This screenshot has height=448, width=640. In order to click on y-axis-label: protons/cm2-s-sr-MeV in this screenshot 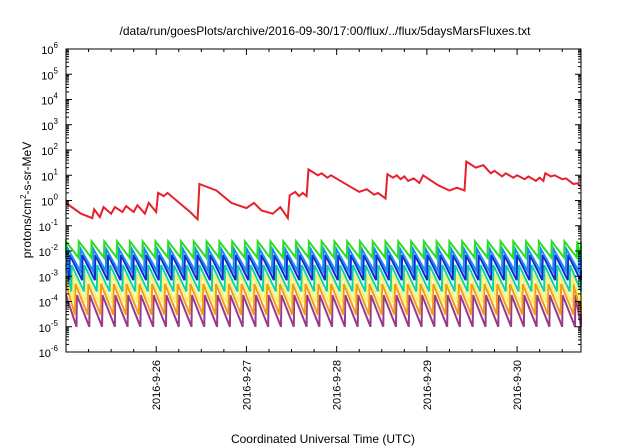, I will do `click(26, 200)`.